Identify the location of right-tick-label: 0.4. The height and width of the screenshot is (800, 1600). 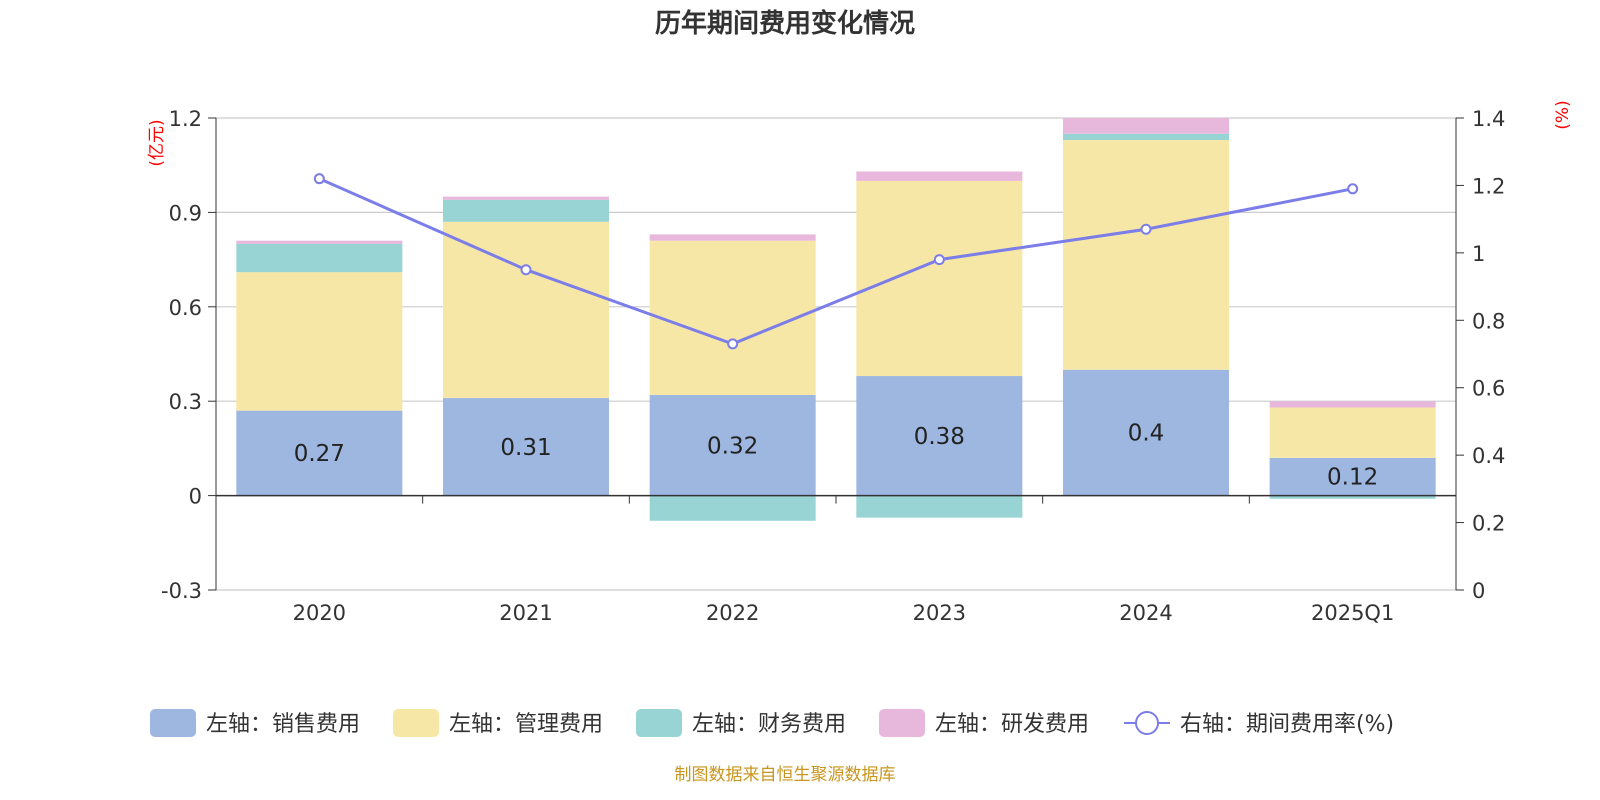
(1488, 456).